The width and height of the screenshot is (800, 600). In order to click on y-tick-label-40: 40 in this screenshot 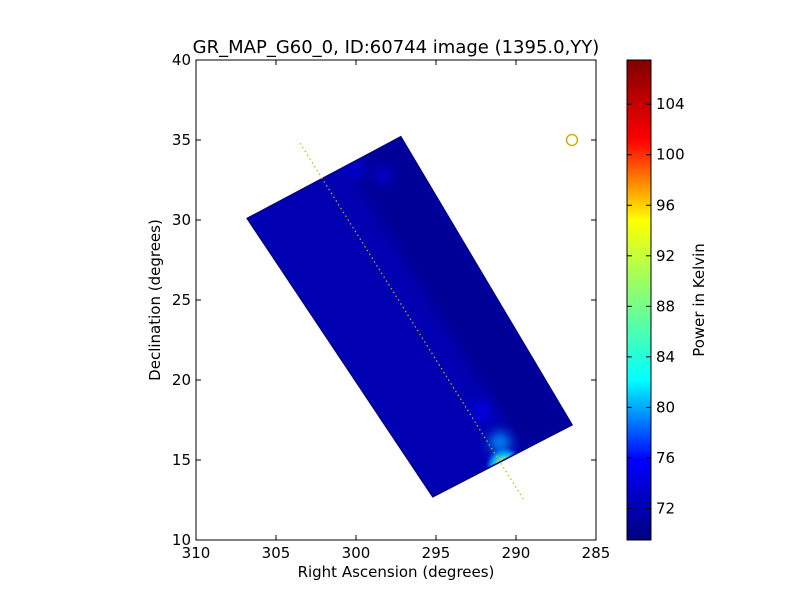, I will do `click(181, 60)`.